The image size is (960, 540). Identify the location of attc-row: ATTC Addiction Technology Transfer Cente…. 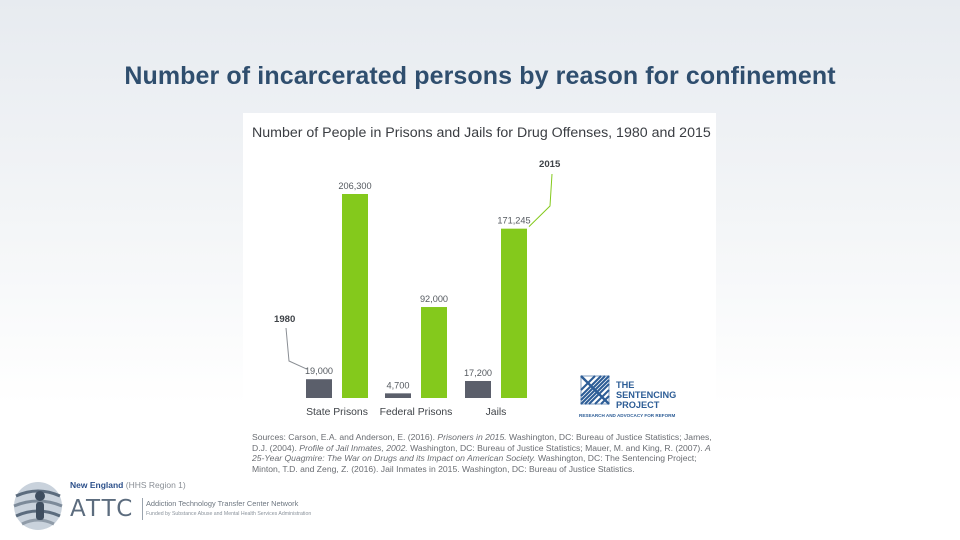
(190, 509).